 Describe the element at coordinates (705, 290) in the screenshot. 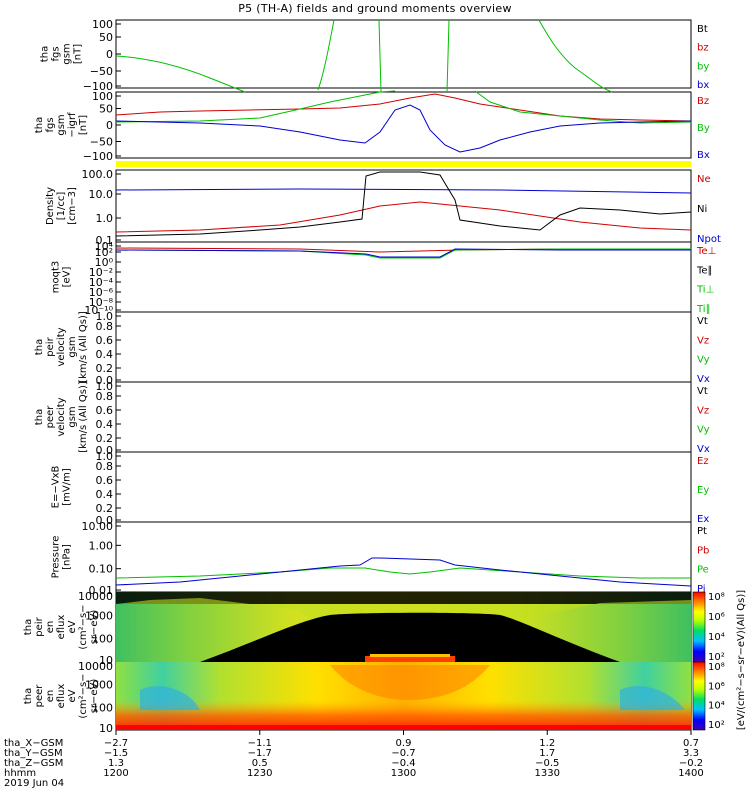

I see `panel-4-legend-ti⊥: Ti⊥` at that location.